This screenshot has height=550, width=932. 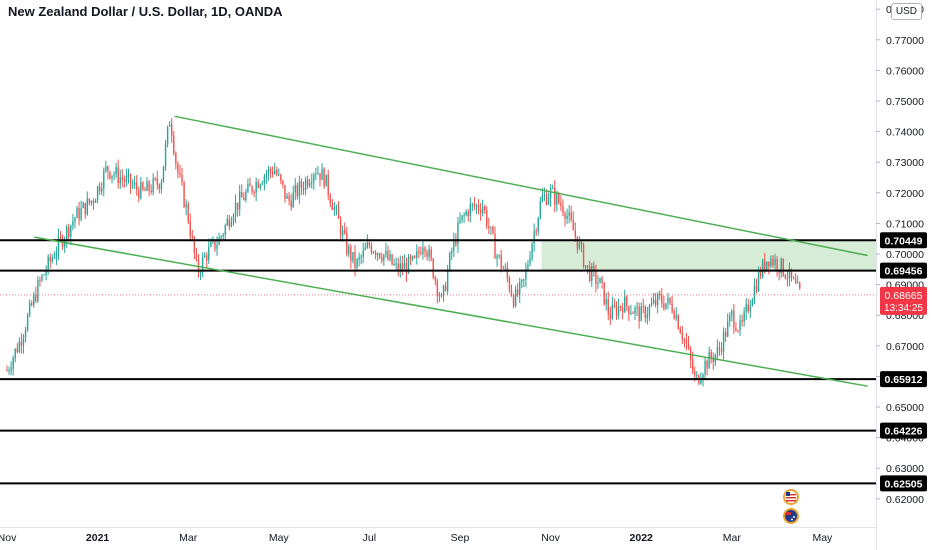 I want to click on price-tick-label: 0.77000, so click(x=905, y=41).